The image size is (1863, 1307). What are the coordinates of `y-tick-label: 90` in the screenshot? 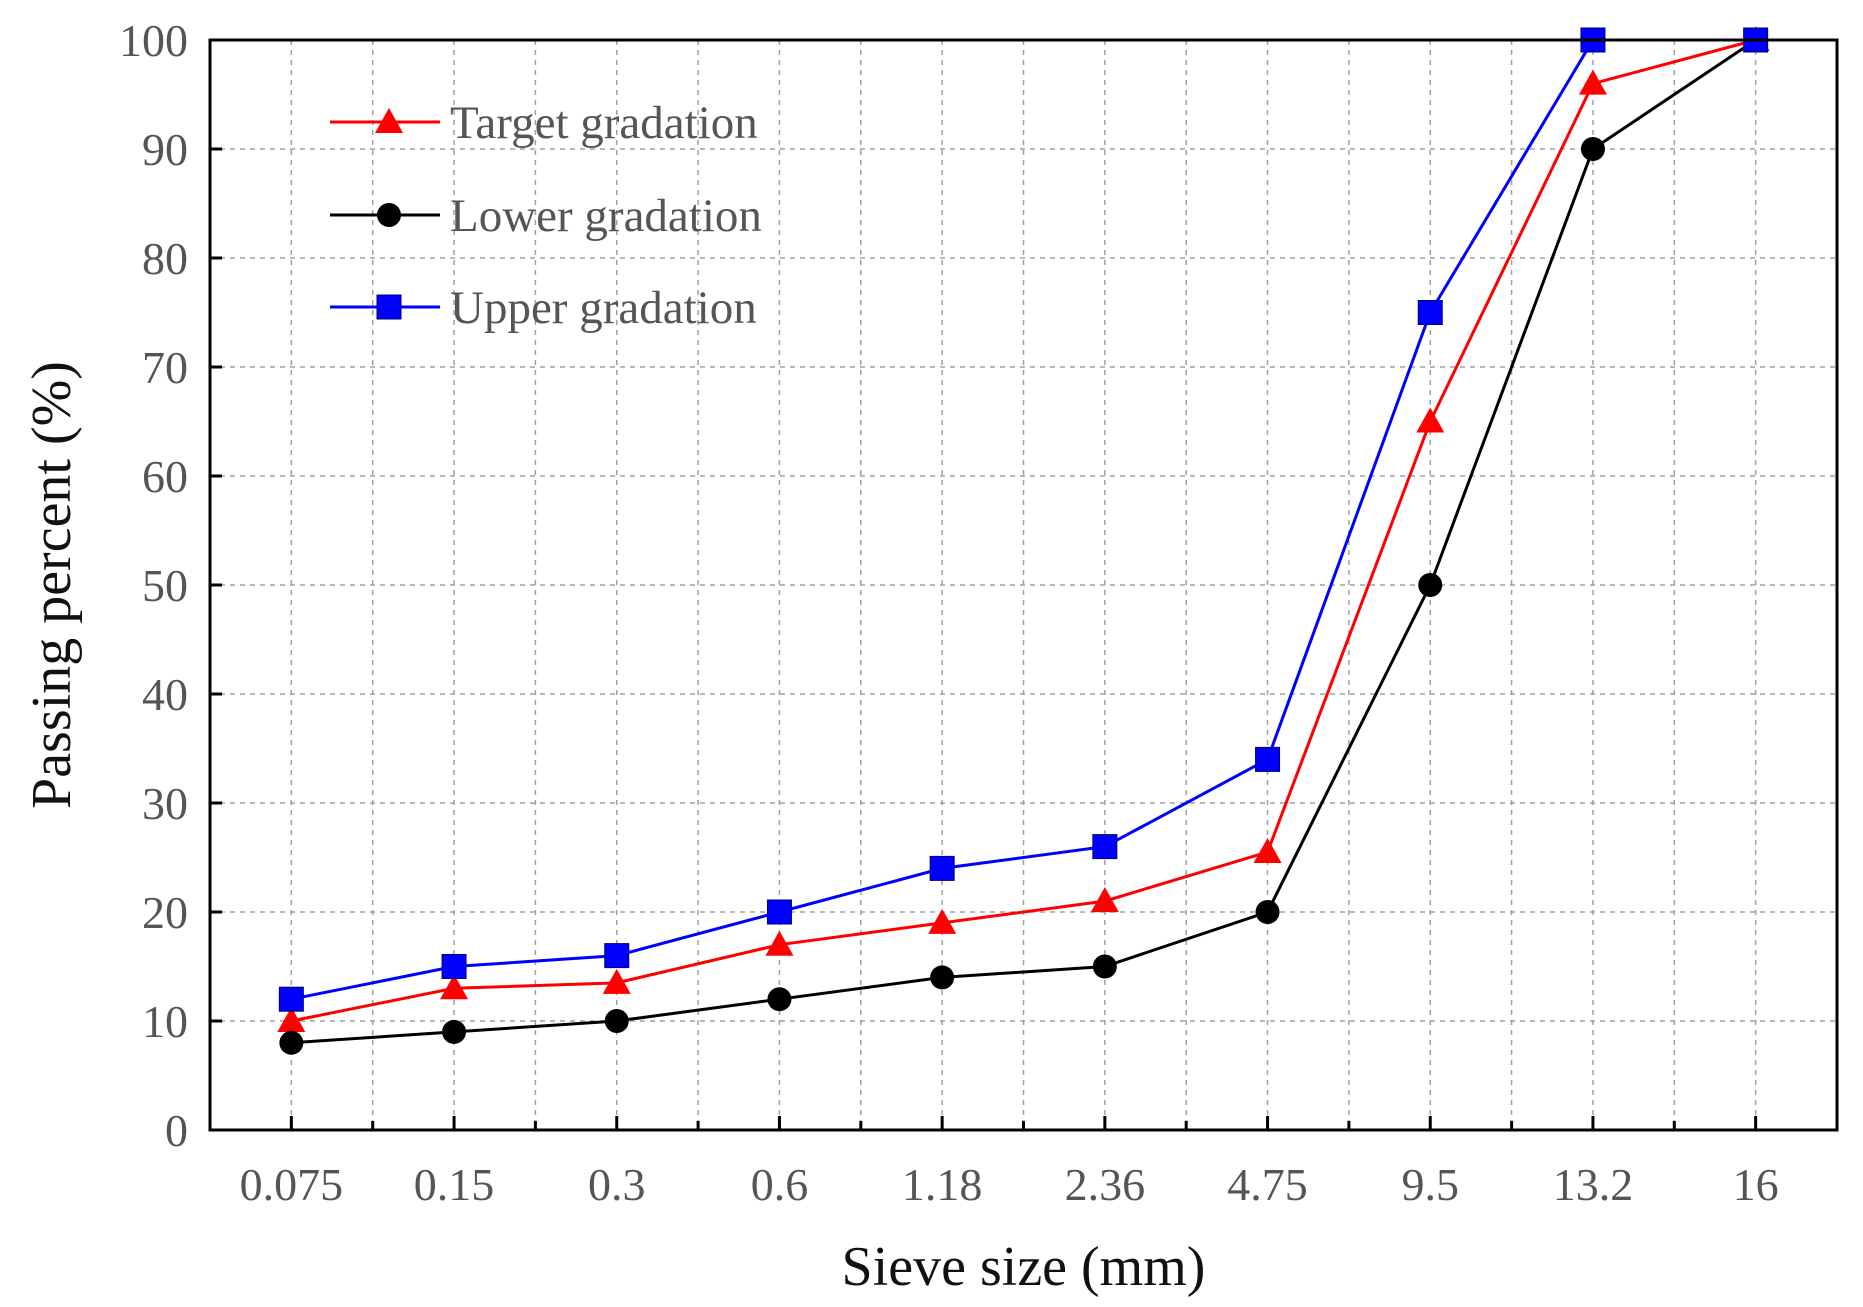 It's located at (165, 149).